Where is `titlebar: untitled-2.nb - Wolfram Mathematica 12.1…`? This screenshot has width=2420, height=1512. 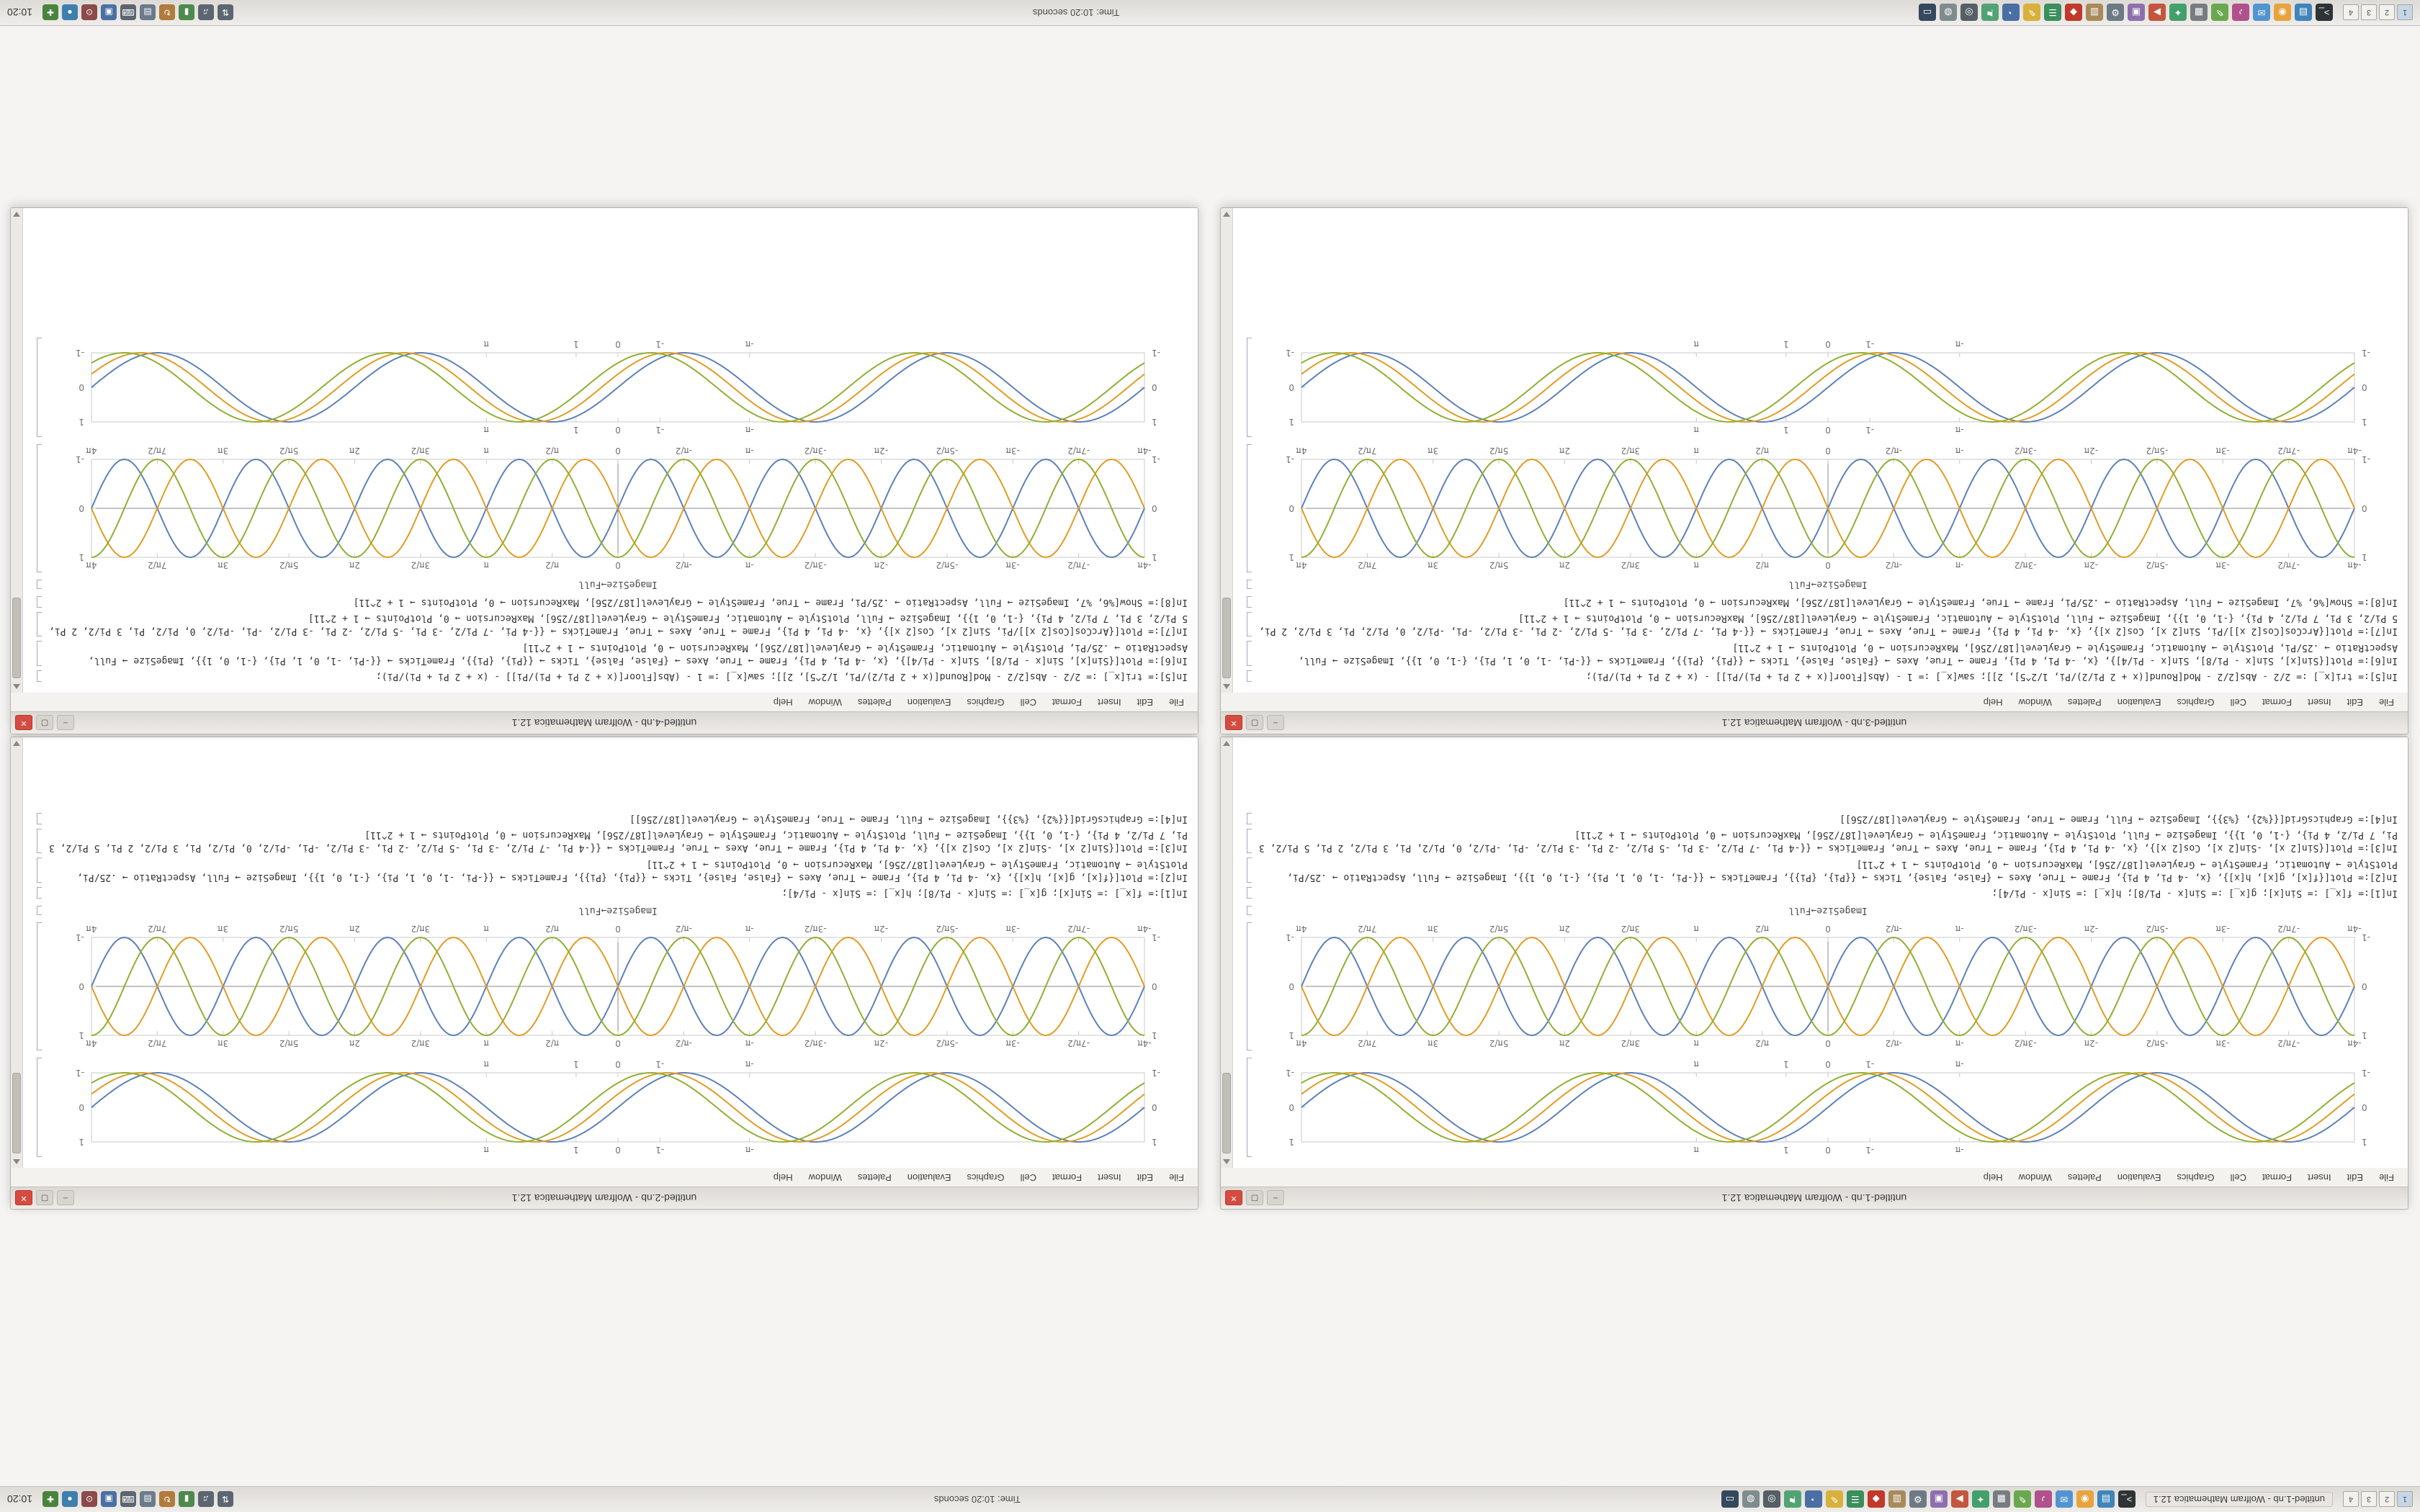
titlebar: untitled-2.nb - Wolfram Mathematica 12.1… is located at coordinates (604, 1198).